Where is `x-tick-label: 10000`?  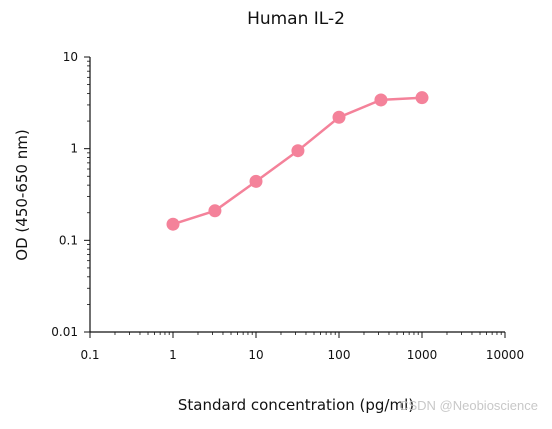
x-tick-label: 10000 is located at coordinates (505, 355).